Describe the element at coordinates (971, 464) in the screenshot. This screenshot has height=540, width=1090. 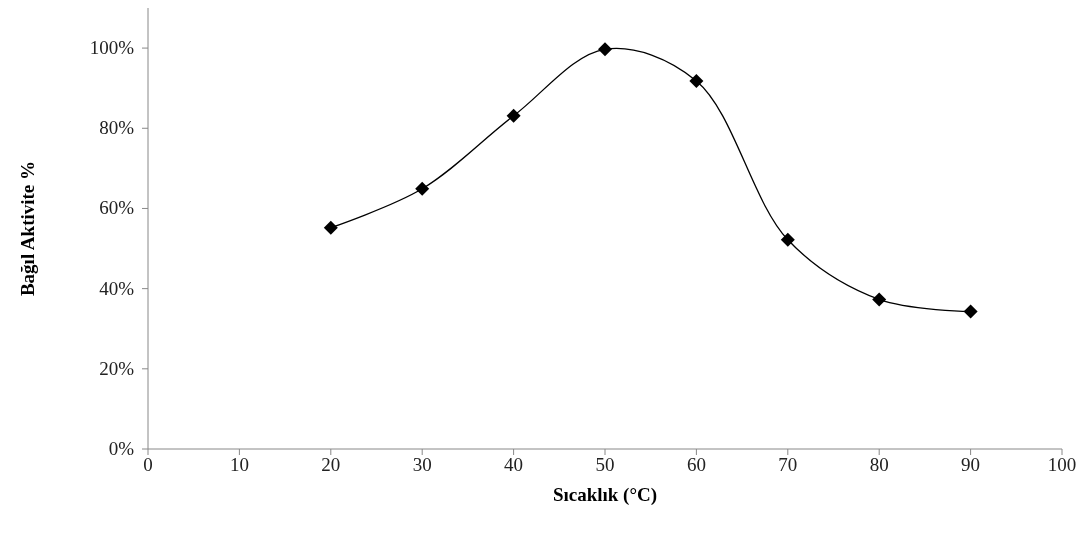
I see `x-tick-label: 90` at that location.